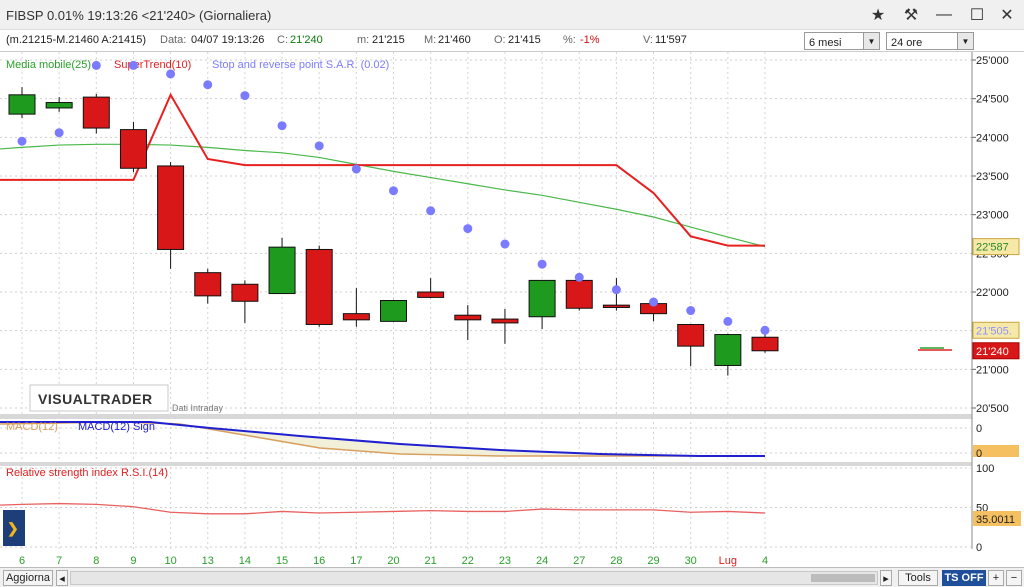  I want to click on x-tick-label: 30, so click(691, 561).